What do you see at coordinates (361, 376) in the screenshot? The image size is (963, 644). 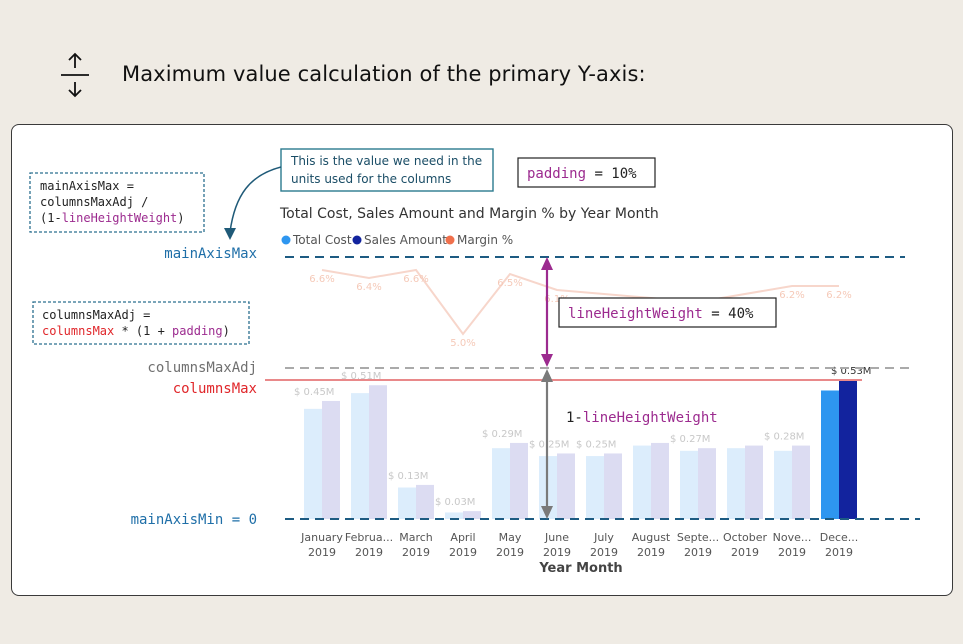 I see `bar-data-label: $ 0.51M` at bounding box center [361, 376].